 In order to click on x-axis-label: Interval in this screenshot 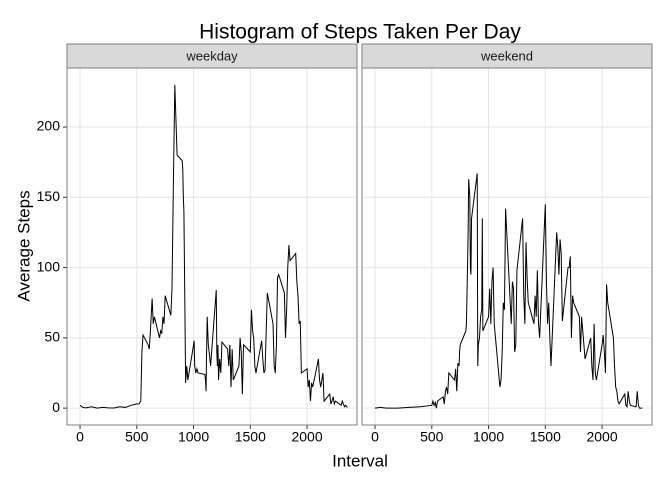, I will do `click(360, 460)`.